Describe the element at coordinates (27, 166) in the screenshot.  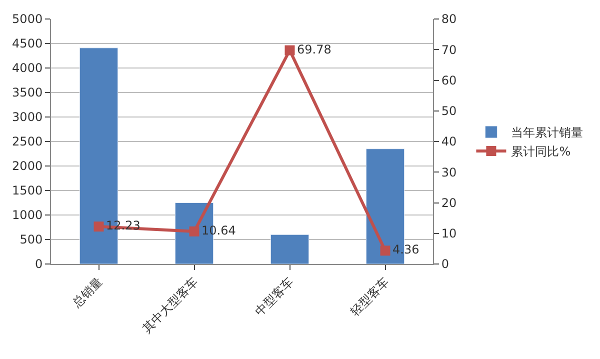
I see `y-tick-label: 2000` at that location.